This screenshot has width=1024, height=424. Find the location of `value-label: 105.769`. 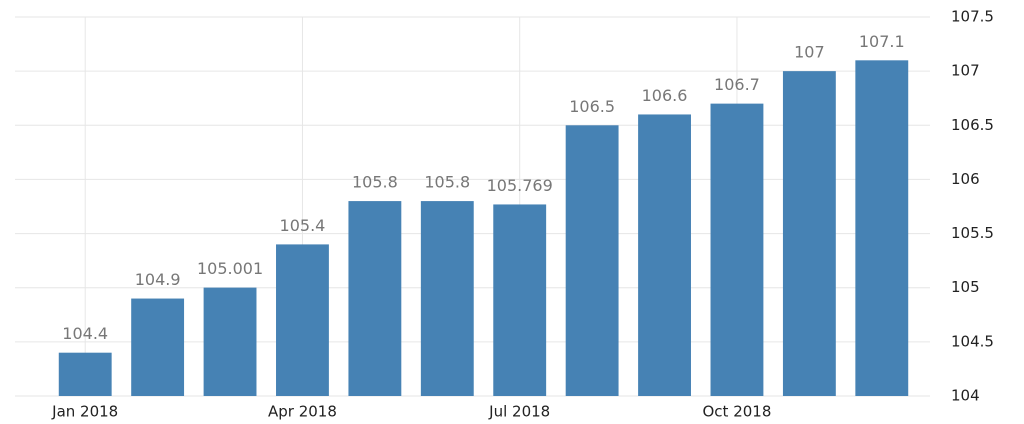

value-label: 105.769 is located at coordinates (520, 185).